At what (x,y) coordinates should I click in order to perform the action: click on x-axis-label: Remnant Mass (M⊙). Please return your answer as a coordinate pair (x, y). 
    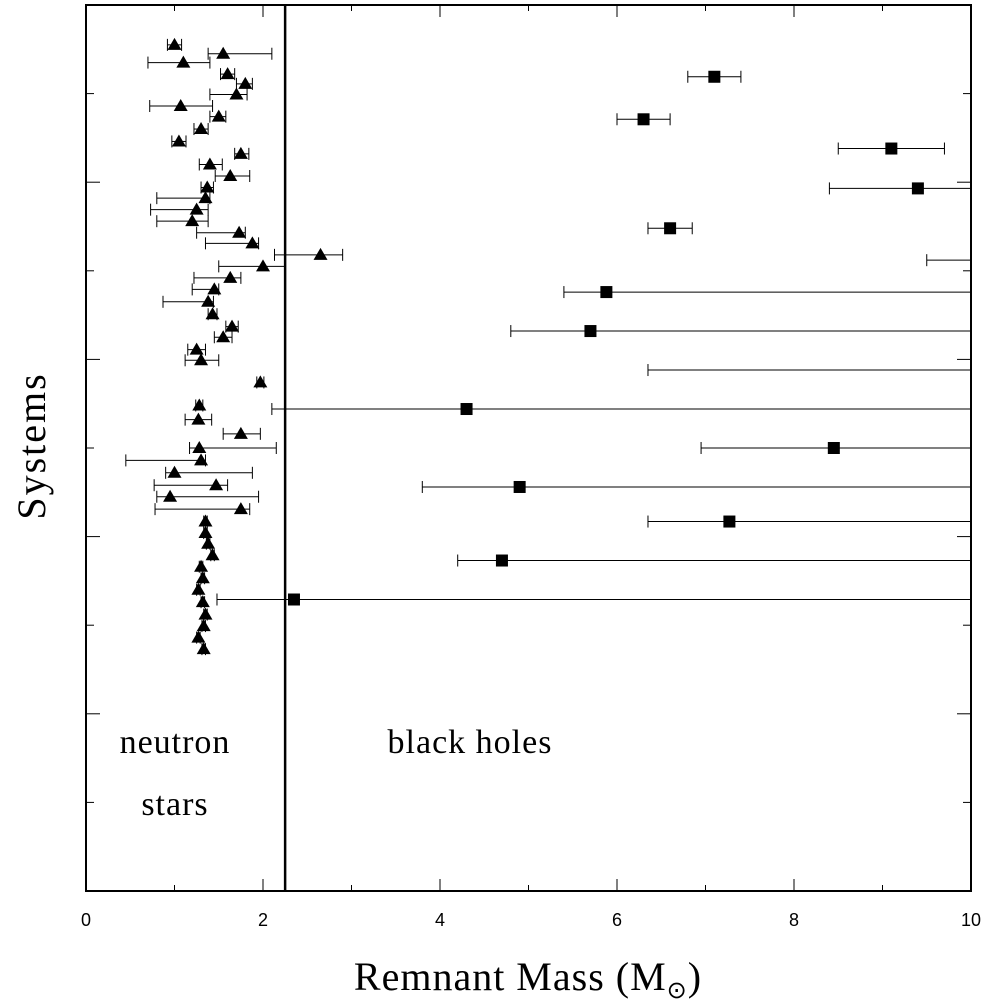
    Looking at the image, I should click on (528, 979).